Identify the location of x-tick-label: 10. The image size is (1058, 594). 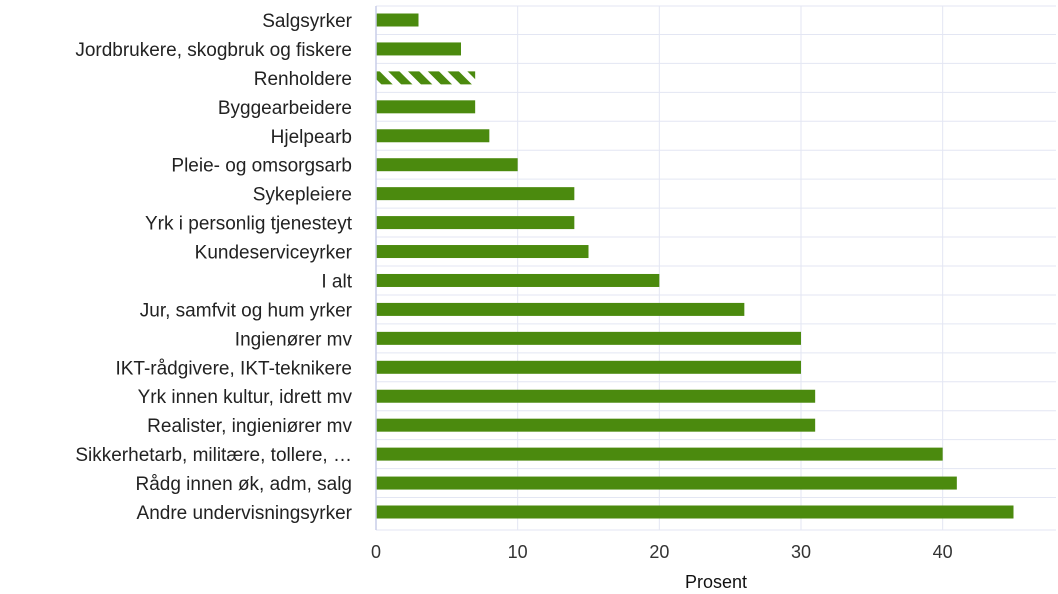
(518, 552).